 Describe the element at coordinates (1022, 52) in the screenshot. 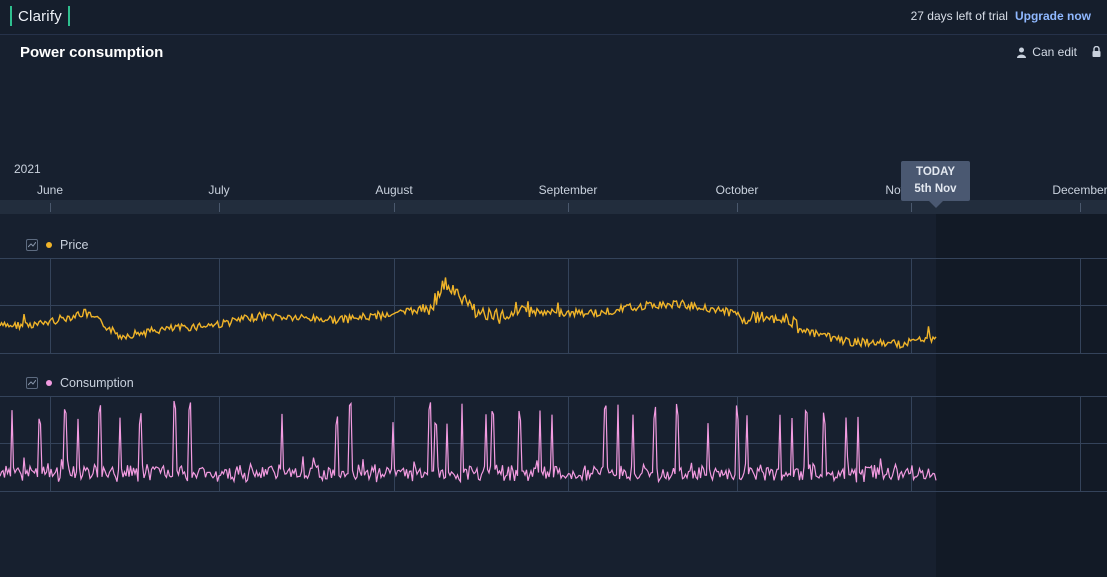

I see `user-icon` at that location.